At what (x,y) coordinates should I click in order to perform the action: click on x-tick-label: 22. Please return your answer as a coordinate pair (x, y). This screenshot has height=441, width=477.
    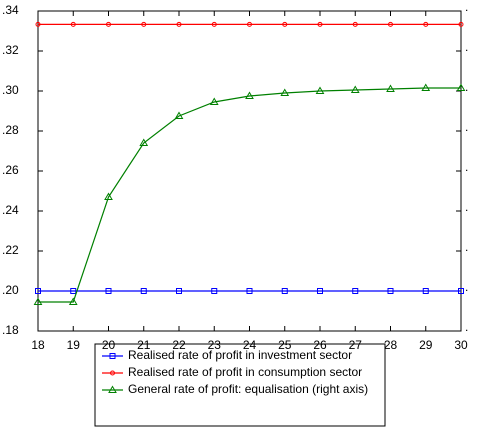
    Looking at the image, I should click on (179, 345).